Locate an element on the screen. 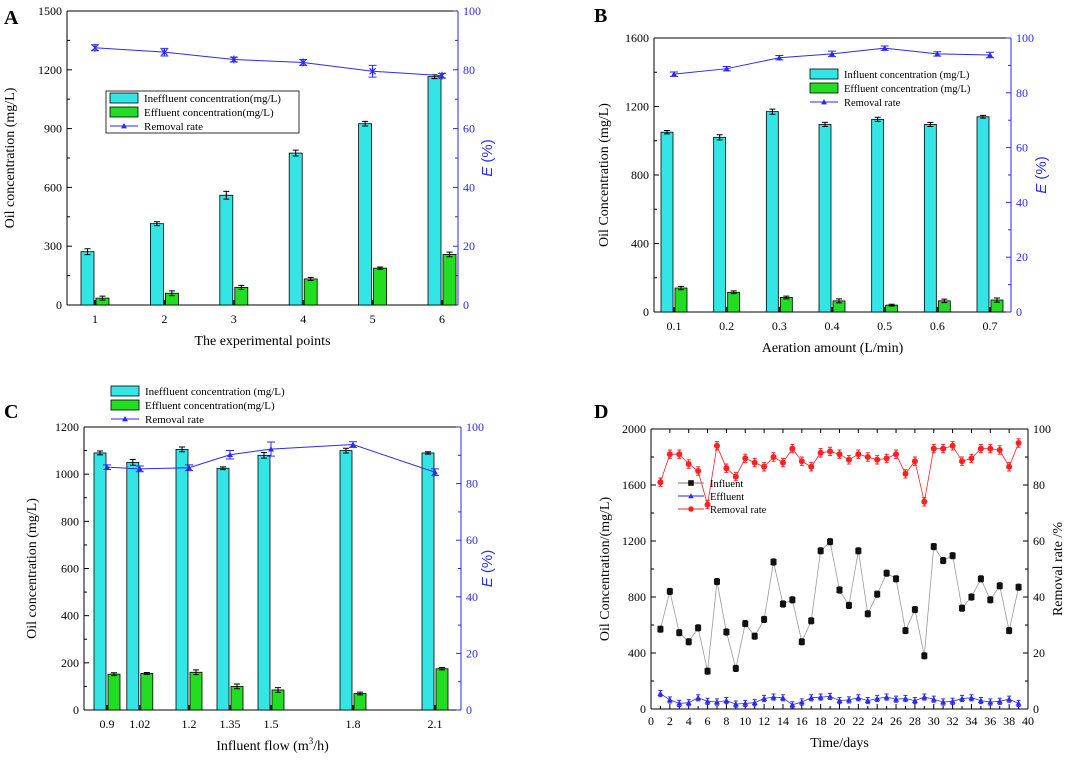  y-tick-label: 2000 is located at coordinates (634, 429).